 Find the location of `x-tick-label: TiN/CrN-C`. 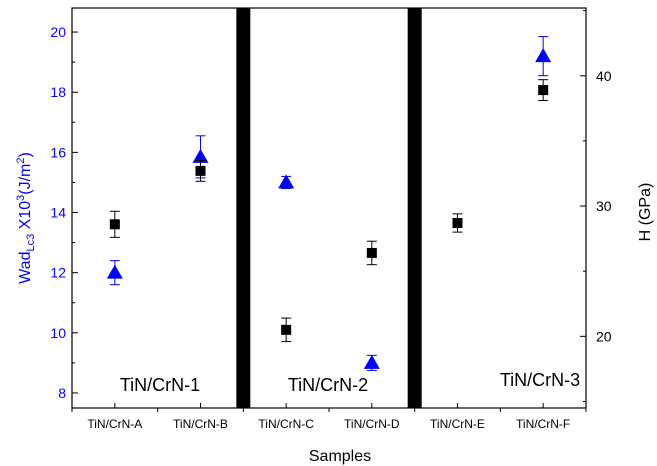

x-tick-label: TiN/CrN-C is located at coordinates (286, 424).